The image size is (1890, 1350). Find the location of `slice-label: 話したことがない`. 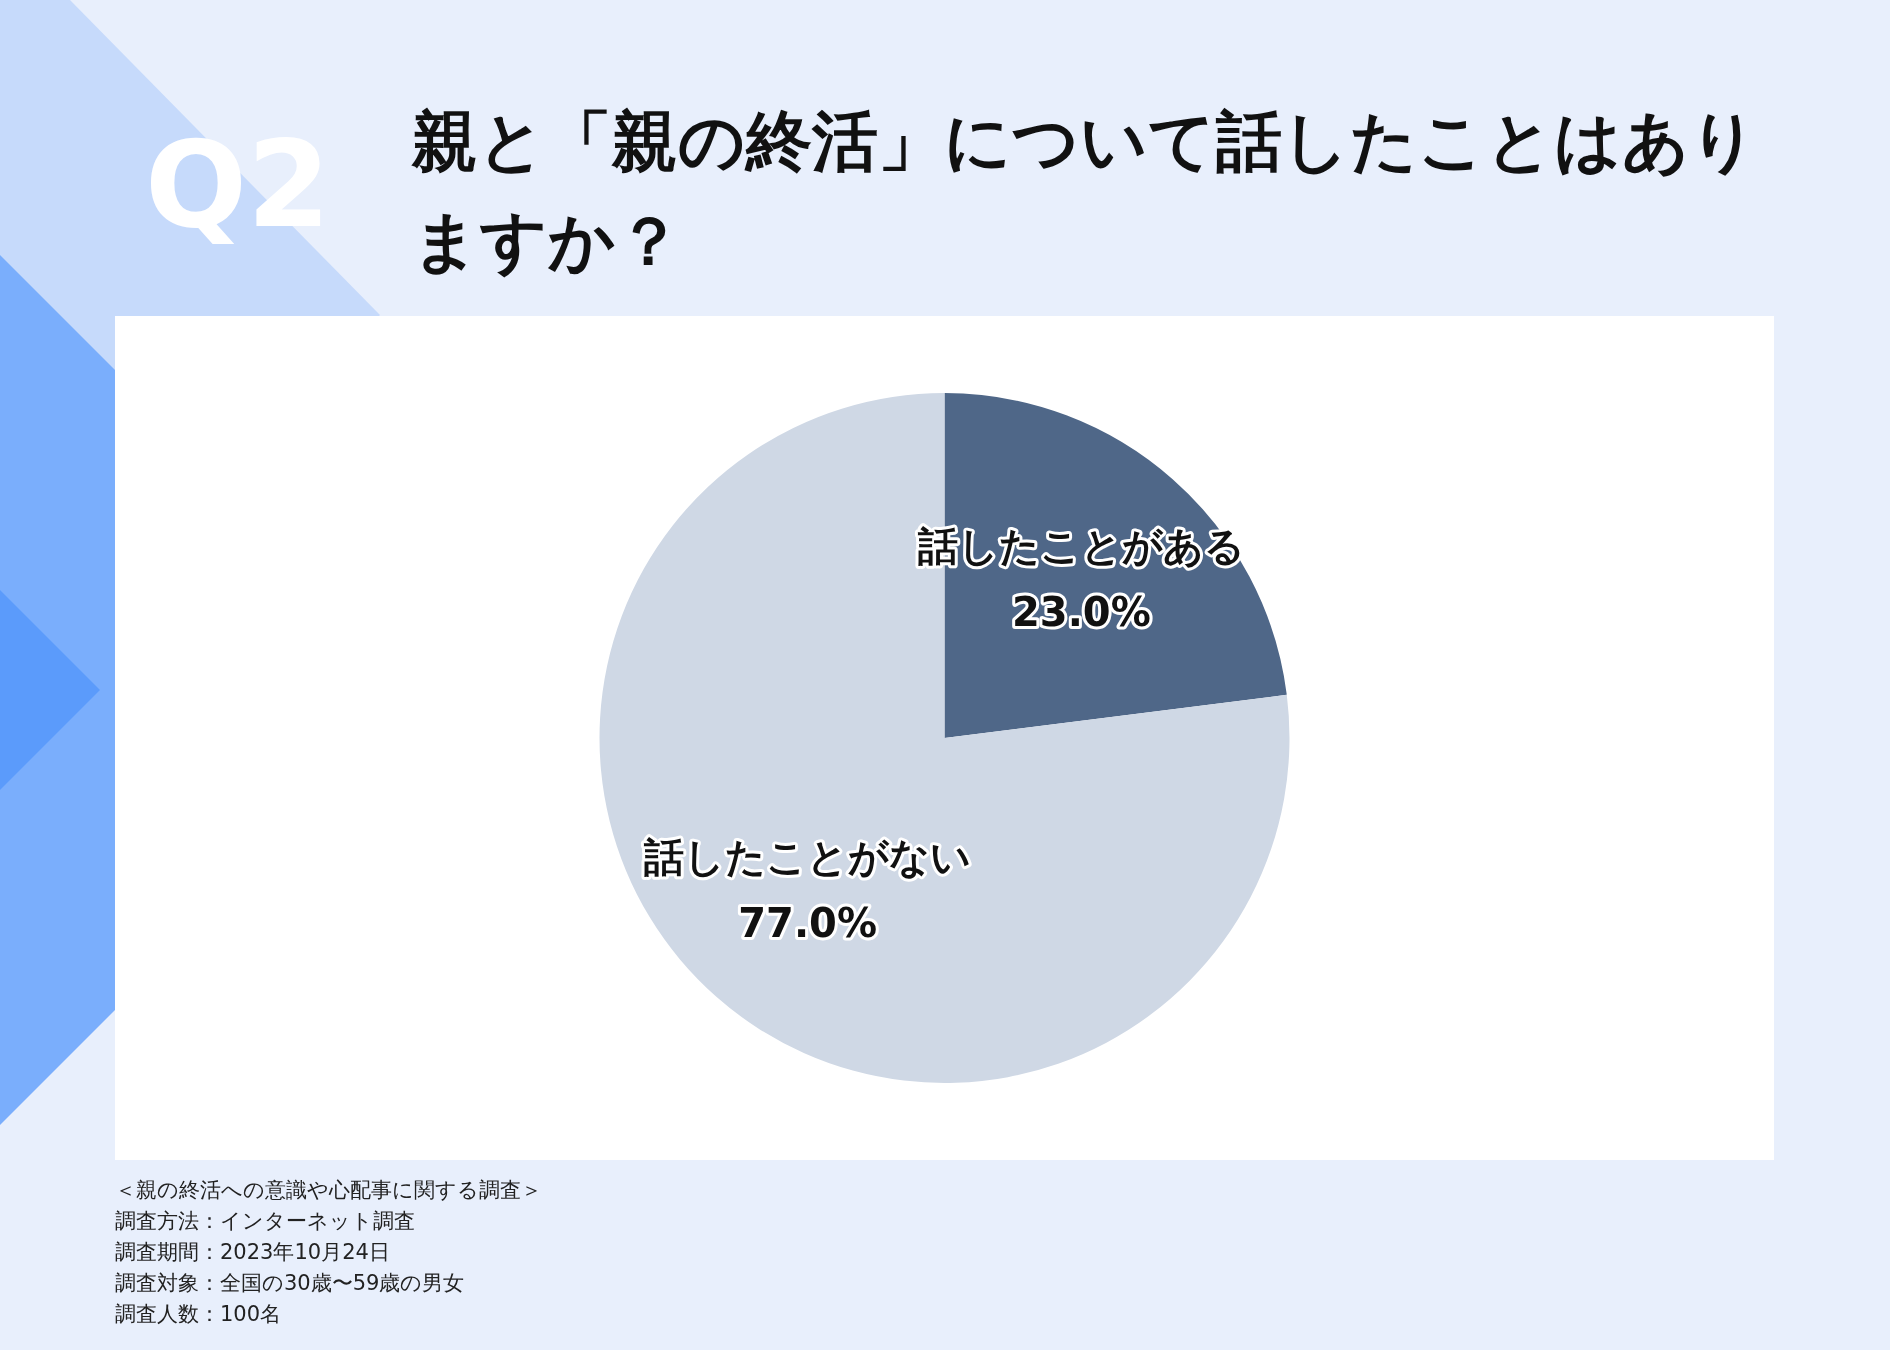

slice-label: 話したことがない is located at coordinates (807, 856).